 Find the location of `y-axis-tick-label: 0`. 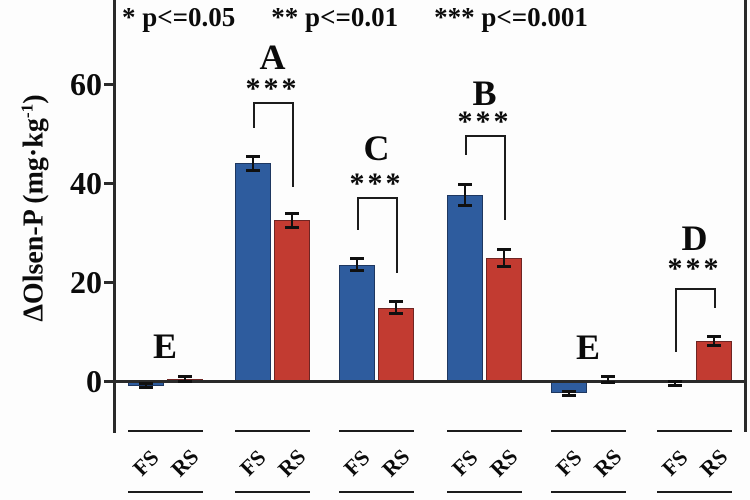

y-axis-tick-label: 0 is located at coordinates (94, 381).